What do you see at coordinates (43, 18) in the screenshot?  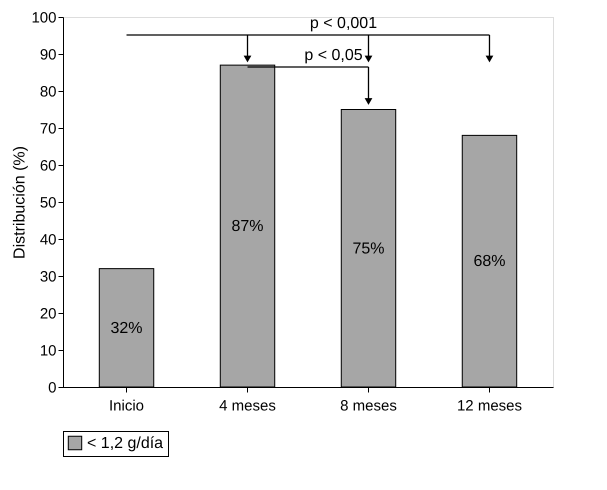 I see `y-tick-label: 100` at bounding box center [43, 18].